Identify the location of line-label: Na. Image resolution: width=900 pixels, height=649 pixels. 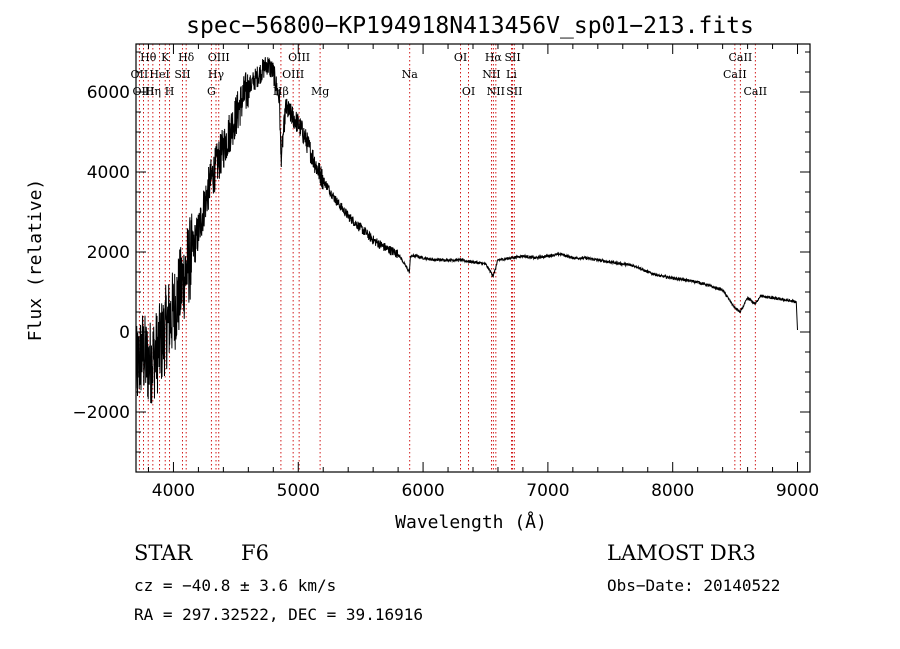
(410, 74).